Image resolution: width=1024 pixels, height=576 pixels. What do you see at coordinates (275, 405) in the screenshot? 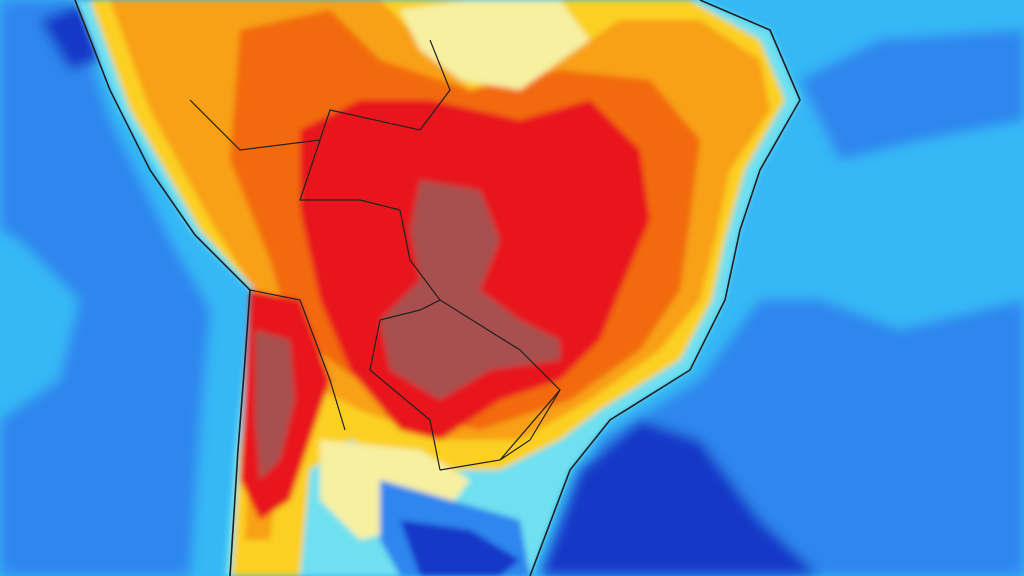
I see `land-dark-red-andes` at bounding box center [275, 405].